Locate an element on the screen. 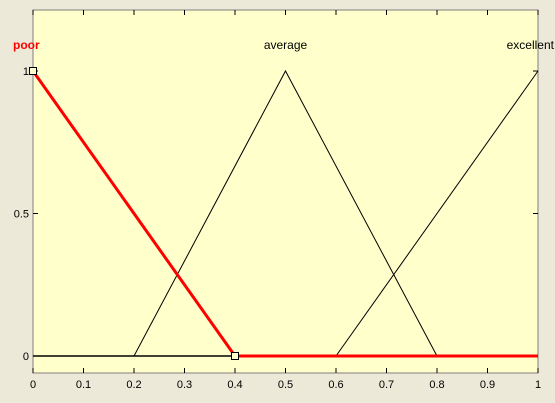 Image resolution: width=555 pixels, height=403 pixels. x-tick-label: 0 is located at coordinates (33, 385).